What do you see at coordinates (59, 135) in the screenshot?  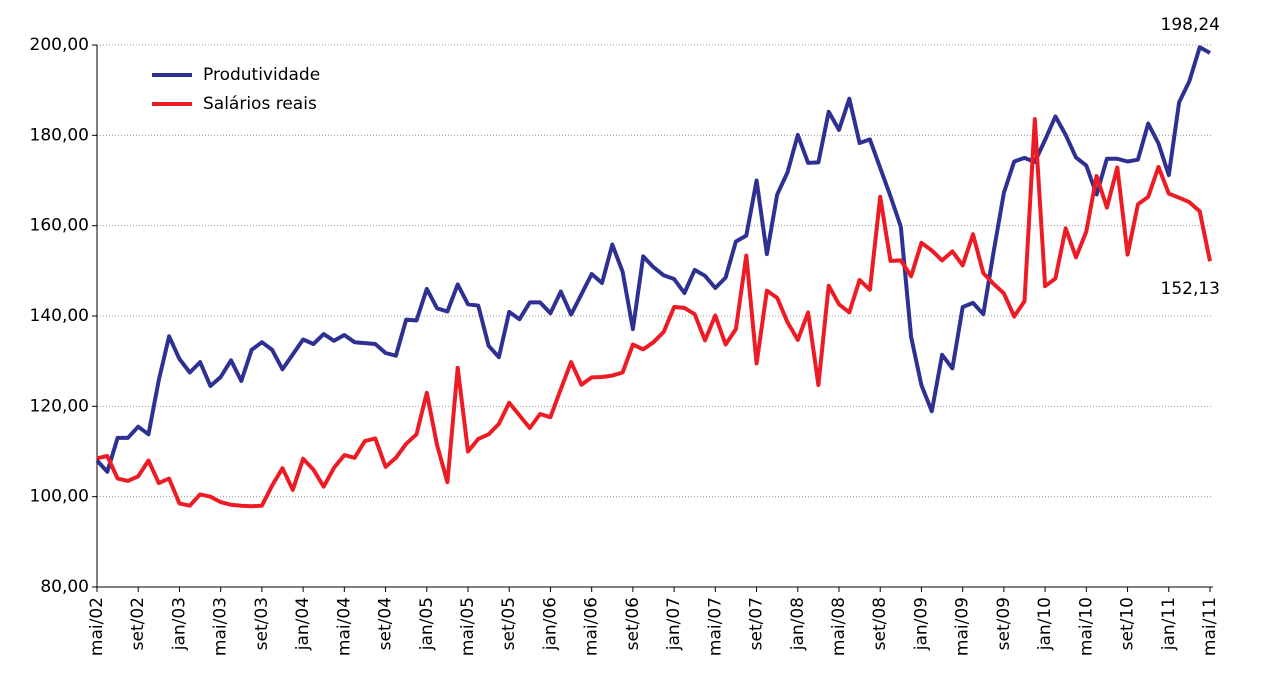 I see `y-tick-label: 180,00` at bounding box center [59, 135].